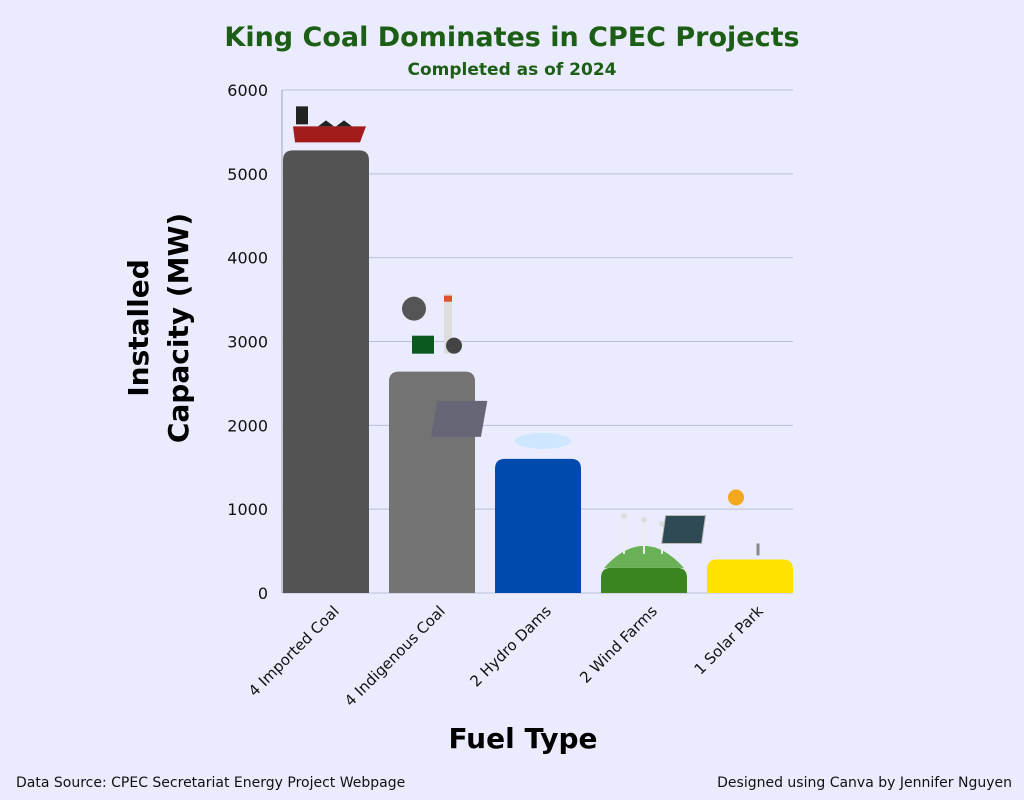 This screenshot has width=1024, height=800. I want to click on y-tick-label: 0, so click(263, 593).